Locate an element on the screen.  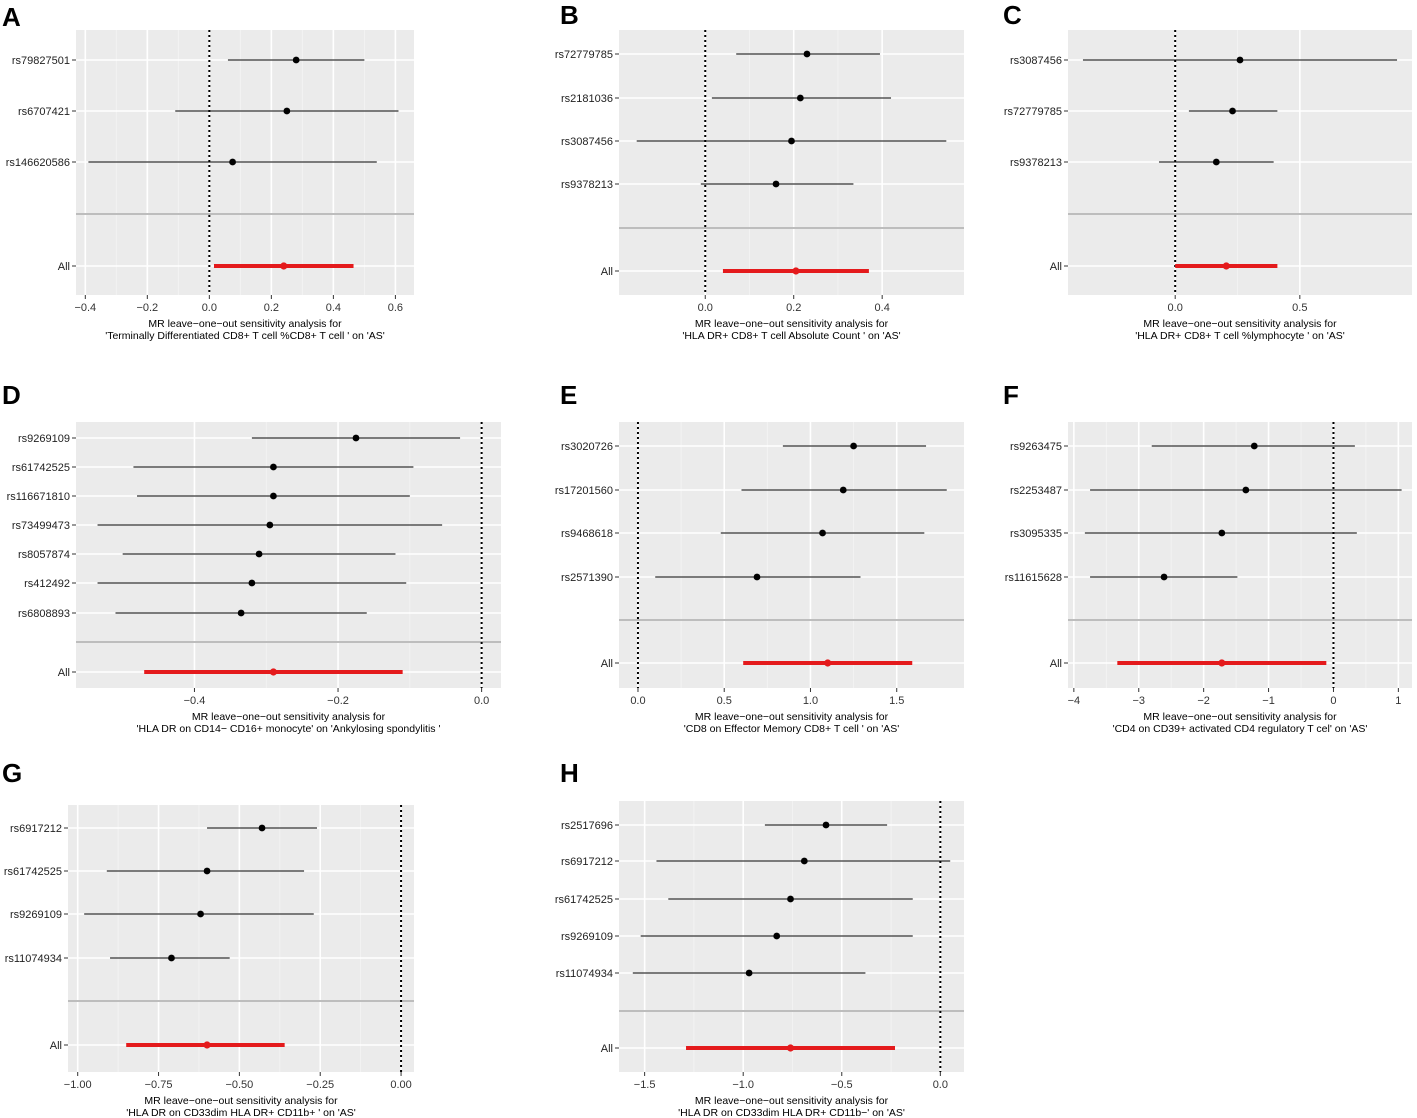
snp-label: rs146620586 is located at coordinates (38, 163).